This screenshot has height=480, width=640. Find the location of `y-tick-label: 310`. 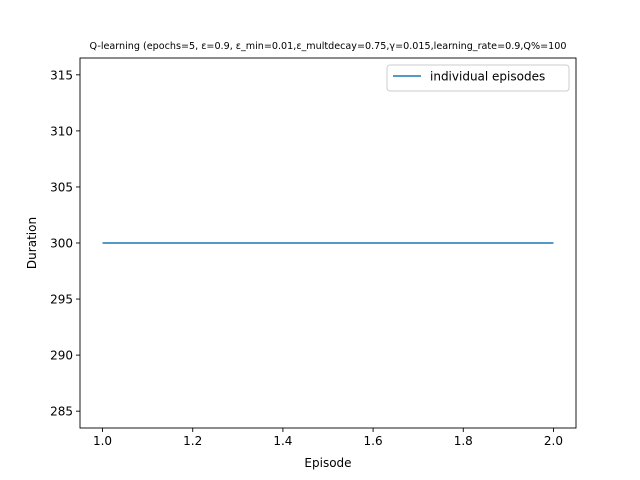

y-tick-label: 310 is located at coordinates (61, 131).